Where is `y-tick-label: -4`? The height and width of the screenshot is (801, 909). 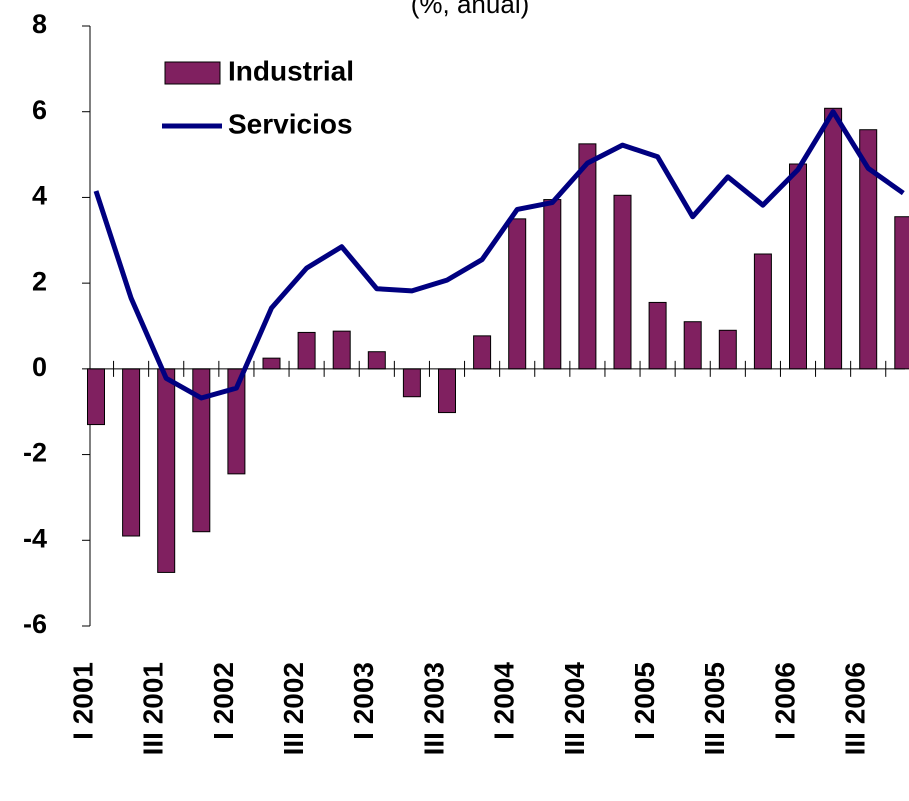 y-tick-label: -4 is located at coordinates (35, 538).